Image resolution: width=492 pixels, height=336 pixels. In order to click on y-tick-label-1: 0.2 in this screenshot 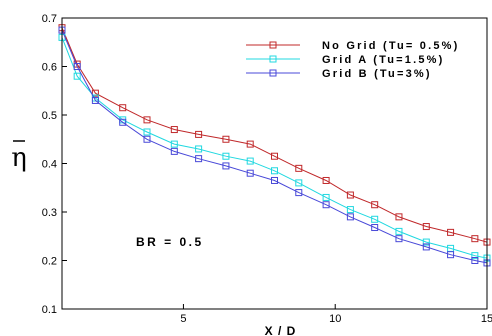, I will do `click(49, 262)`.